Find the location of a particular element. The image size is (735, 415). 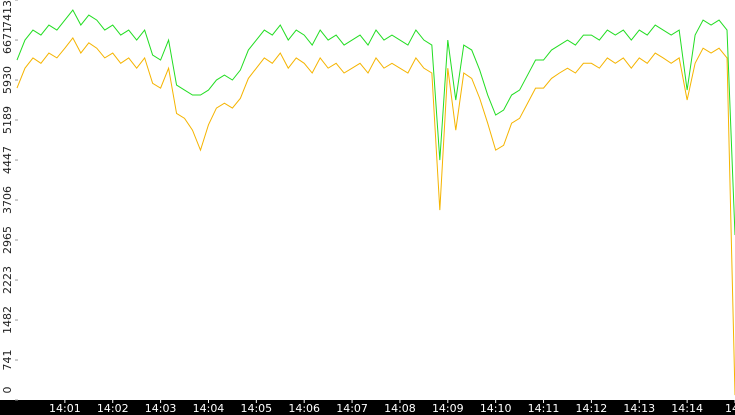

x-tick-label: 14:01 is located at coordinates (65, 408).